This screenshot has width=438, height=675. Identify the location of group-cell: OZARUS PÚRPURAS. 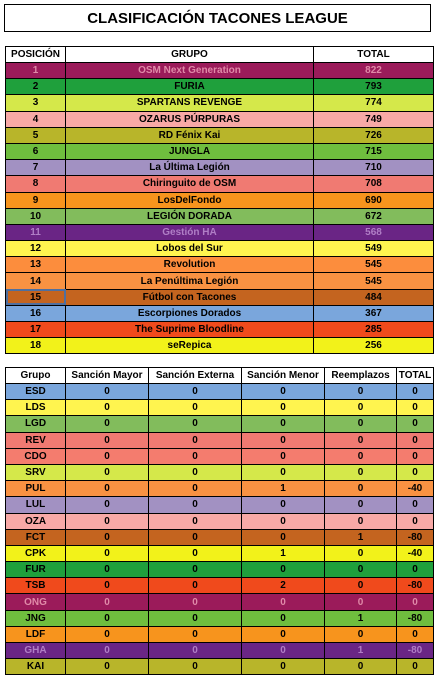
(189, 119).